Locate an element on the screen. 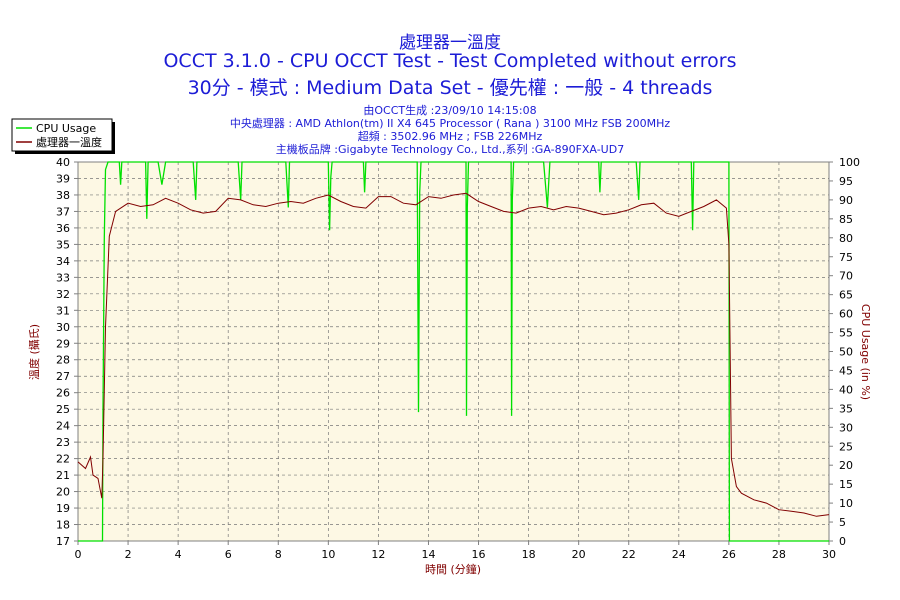 This screenshot has width=900, height=600. left-tick-label: 34 is located at coordinates (63, 261).